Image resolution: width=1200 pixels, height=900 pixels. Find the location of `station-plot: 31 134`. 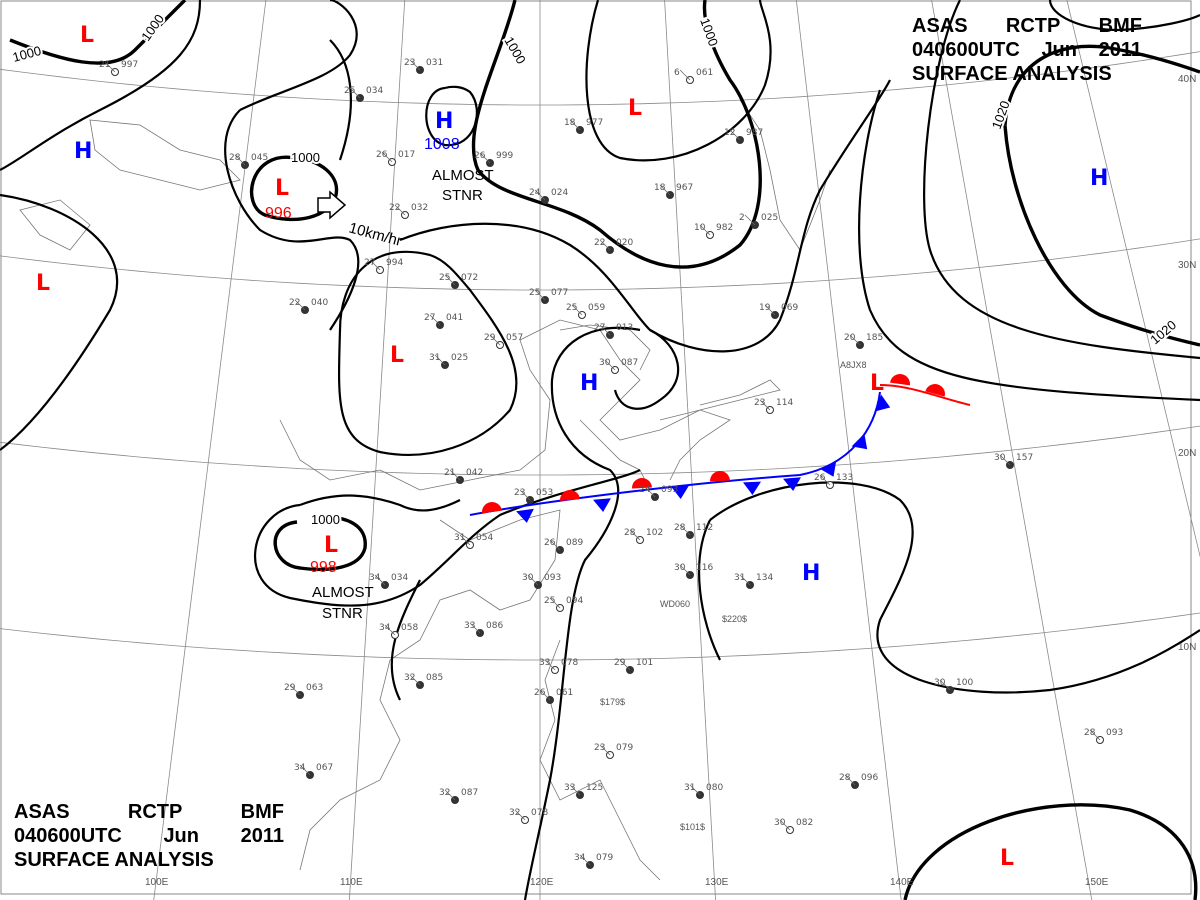

station-plot: 31 134 is located at coordinates (753, 581).